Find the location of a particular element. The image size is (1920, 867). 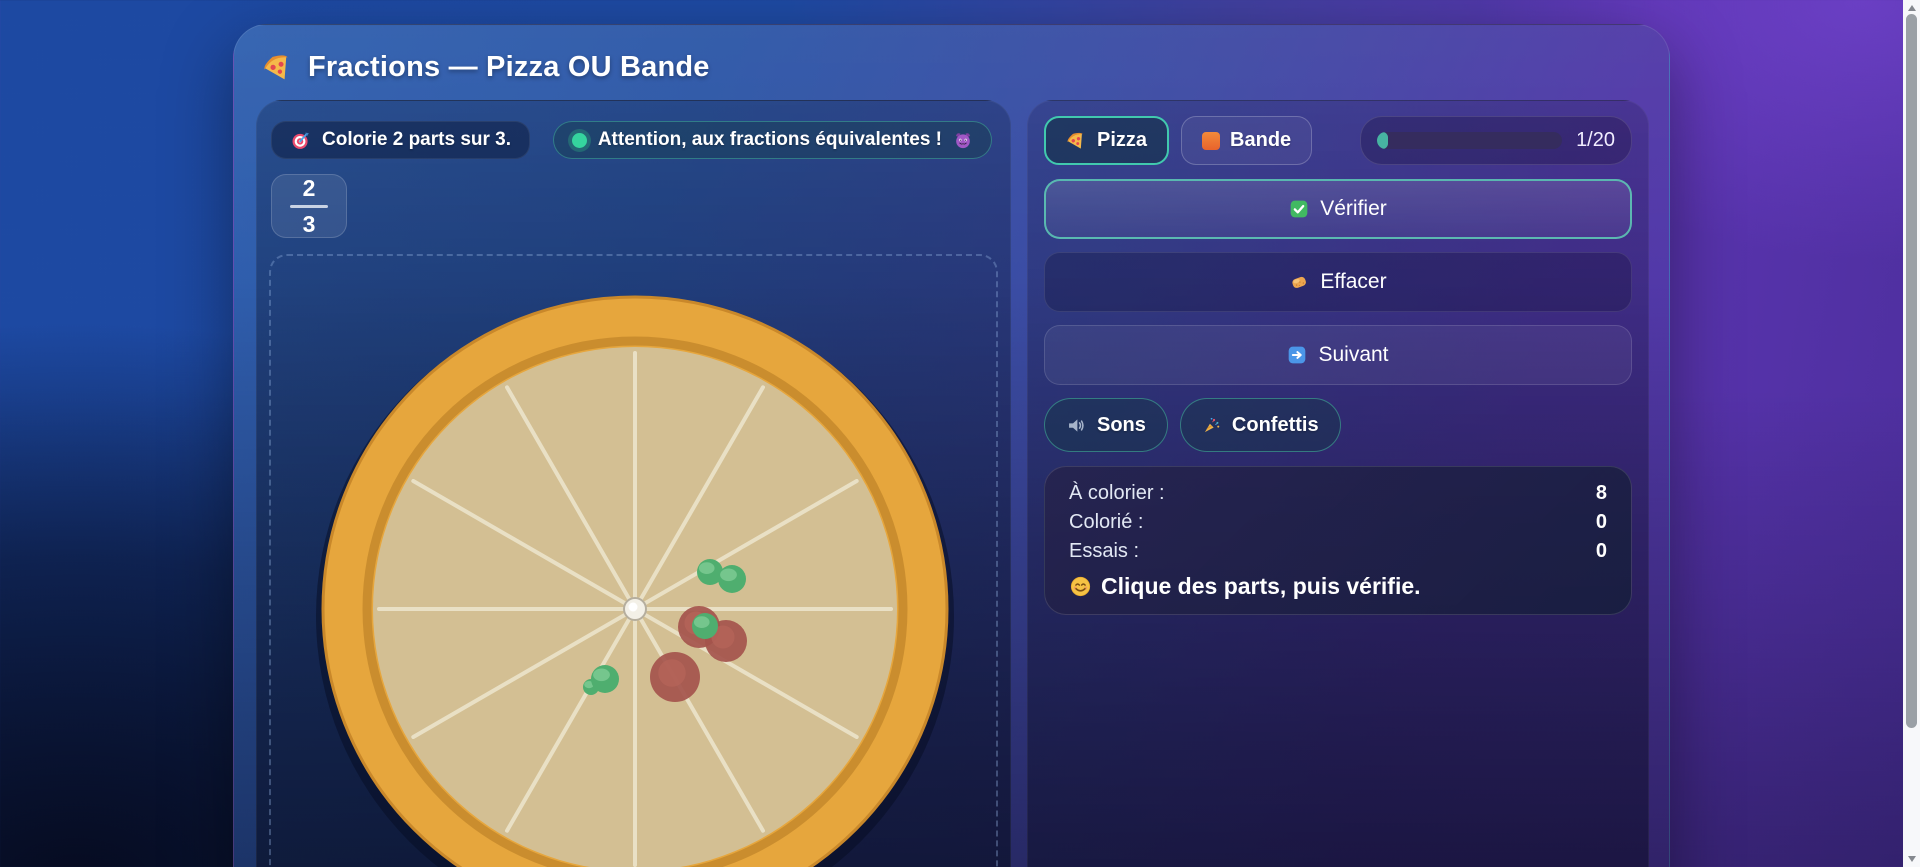

verify-label: Vérifier is located at coordinates (1353, 208).